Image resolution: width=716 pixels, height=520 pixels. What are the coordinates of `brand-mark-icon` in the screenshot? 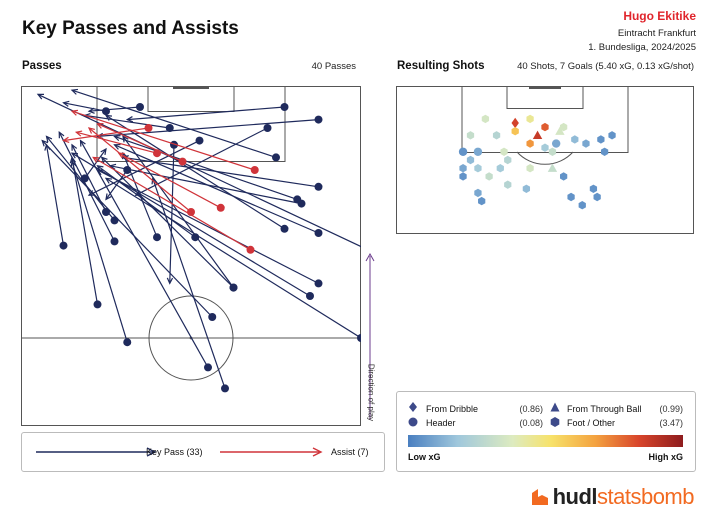 It's located at (540, 497).